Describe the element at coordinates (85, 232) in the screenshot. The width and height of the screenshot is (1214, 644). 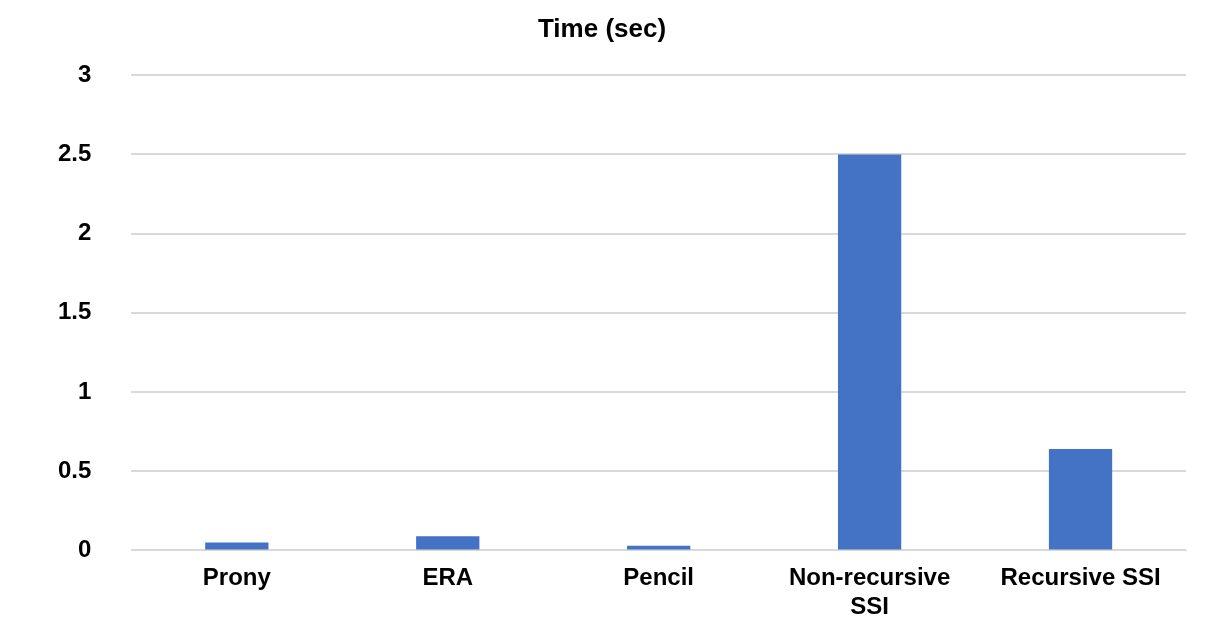
I see `y-tick-label: 2` at that location.